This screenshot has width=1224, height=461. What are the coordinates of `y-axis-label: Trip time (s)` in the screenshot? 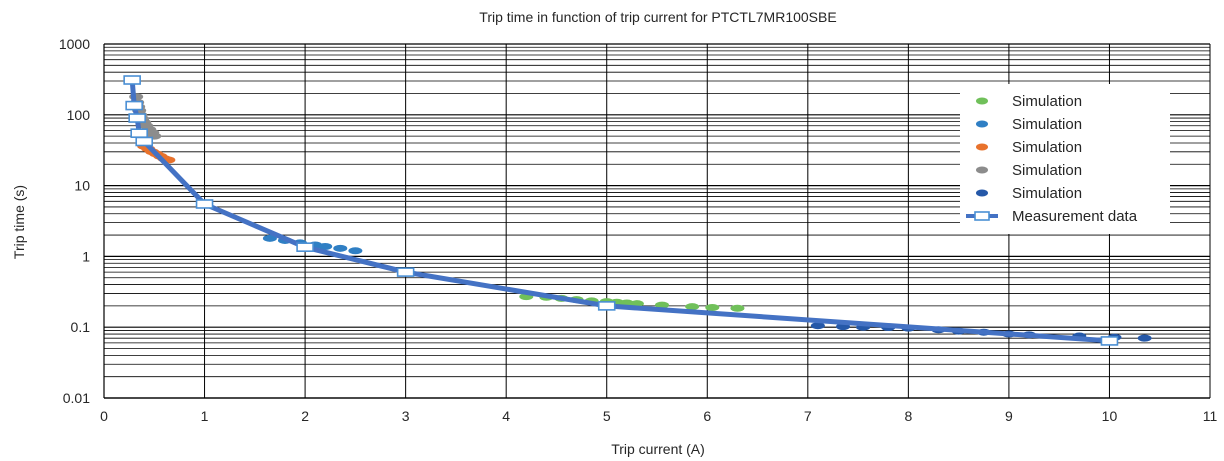 It's located at (19, 222).